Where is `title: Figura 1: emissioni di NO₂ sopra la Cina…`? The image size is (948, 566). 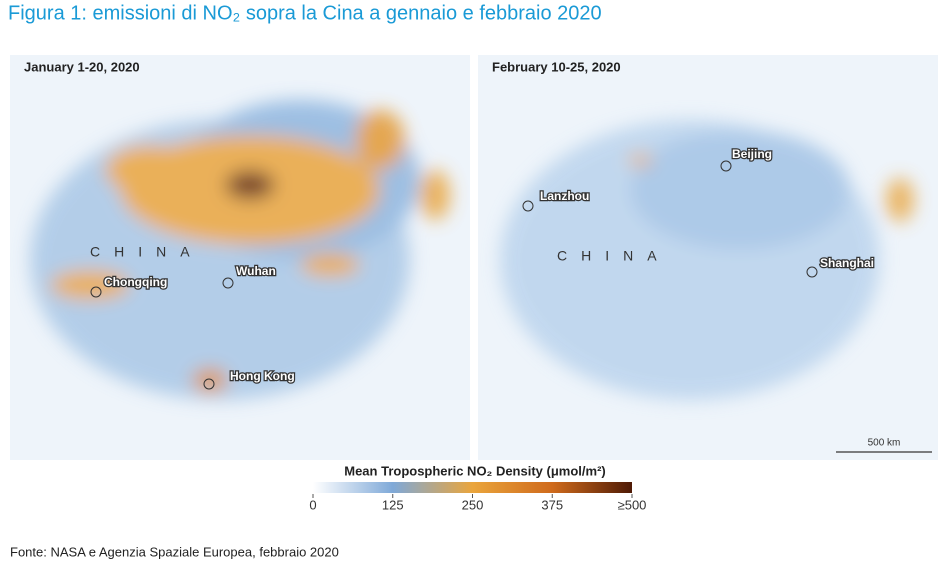 title: Figura 1: emissioni di NO₂ sopra la Cina… is located at coordinates (305, 13).